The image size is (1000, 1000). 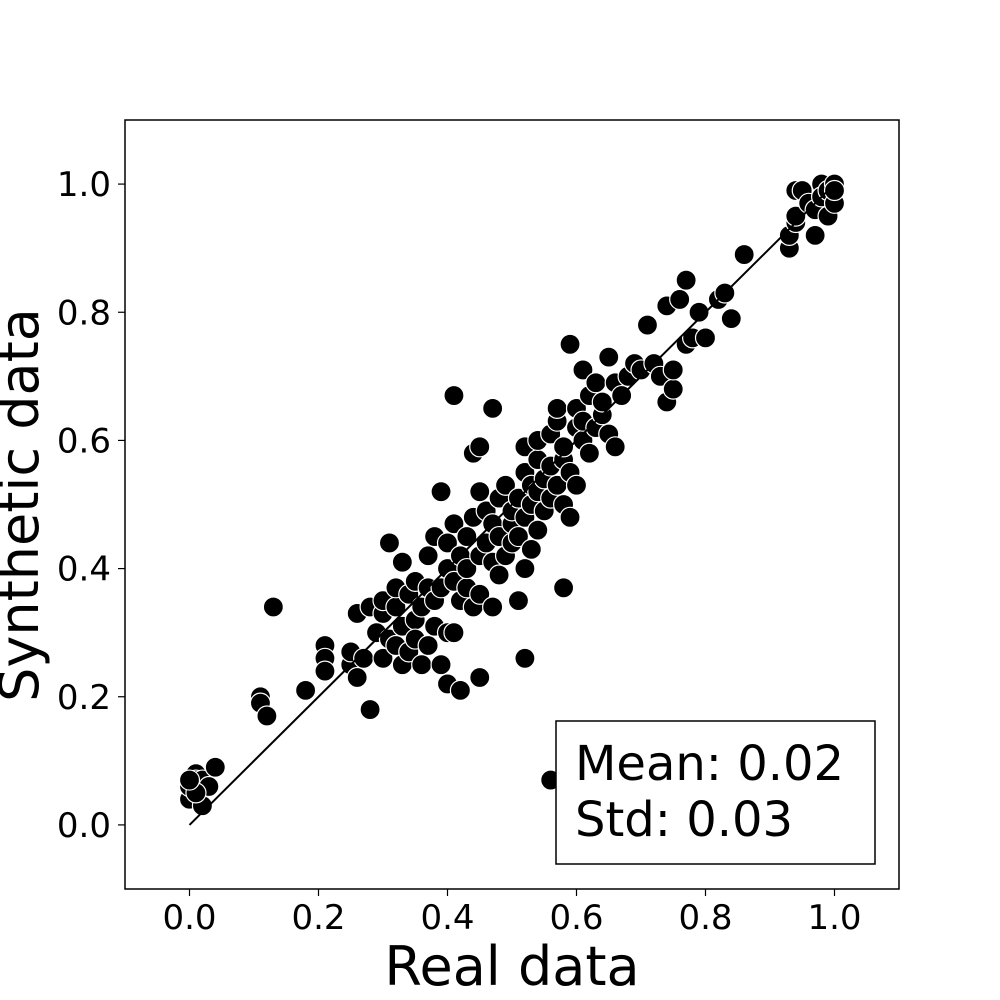 What do you see at coordinates (25, 505) in the screenshot?
I see `y-axis-label: Synthetic data` at bounding box center [25, 505].